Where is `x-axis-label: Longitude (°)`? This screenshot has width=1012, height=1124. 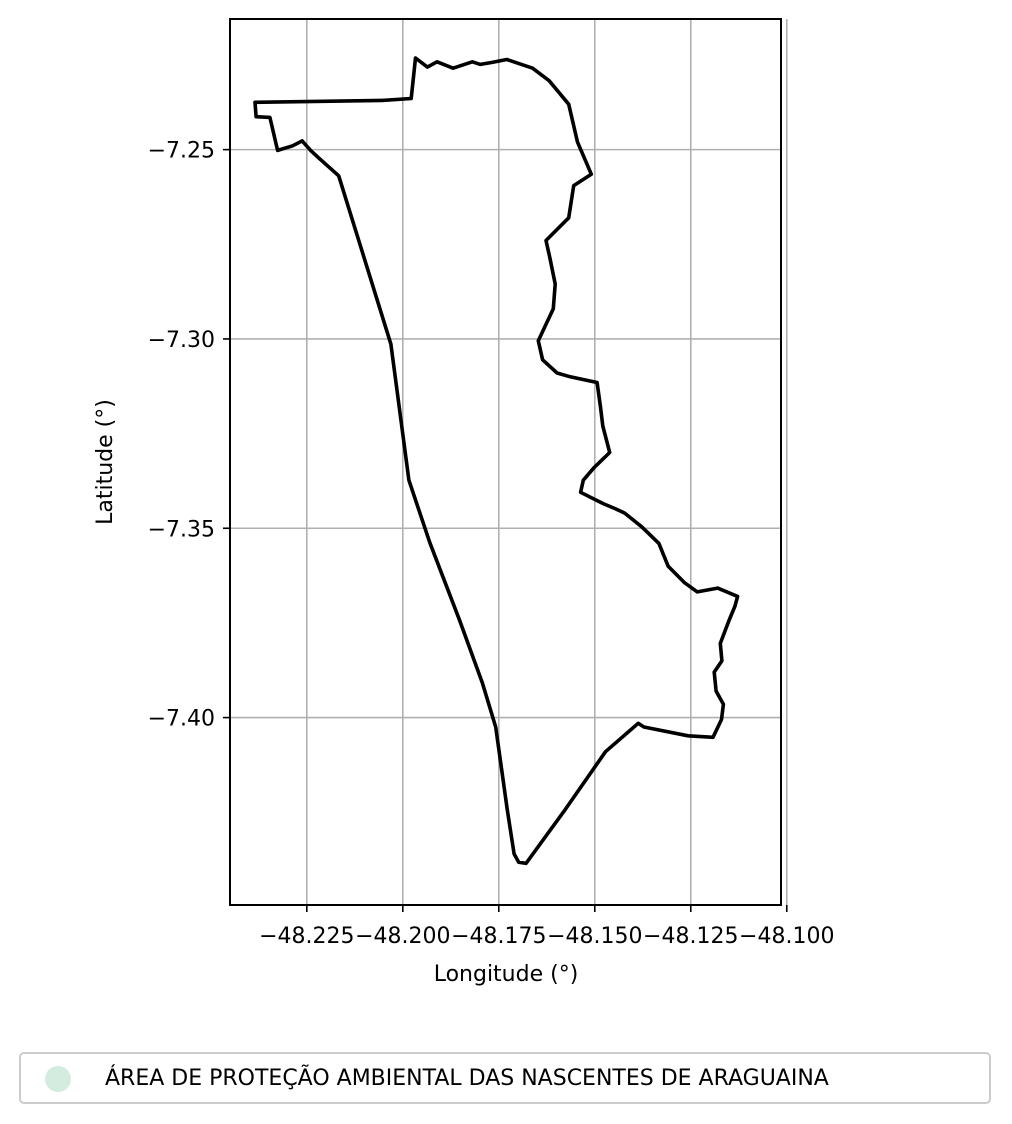
x-axis-label: Longitude (°) is located at coordinates (506, 974).